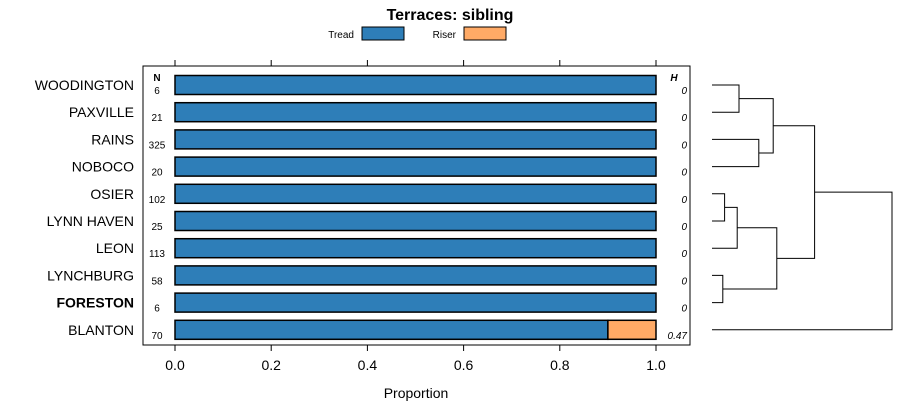 Image resolution: width=900 pixels, height=420 pixels. Describe the element at coordinates (656, 365) in the screenshot. I see `x-tick-label: 1.0` at that location.